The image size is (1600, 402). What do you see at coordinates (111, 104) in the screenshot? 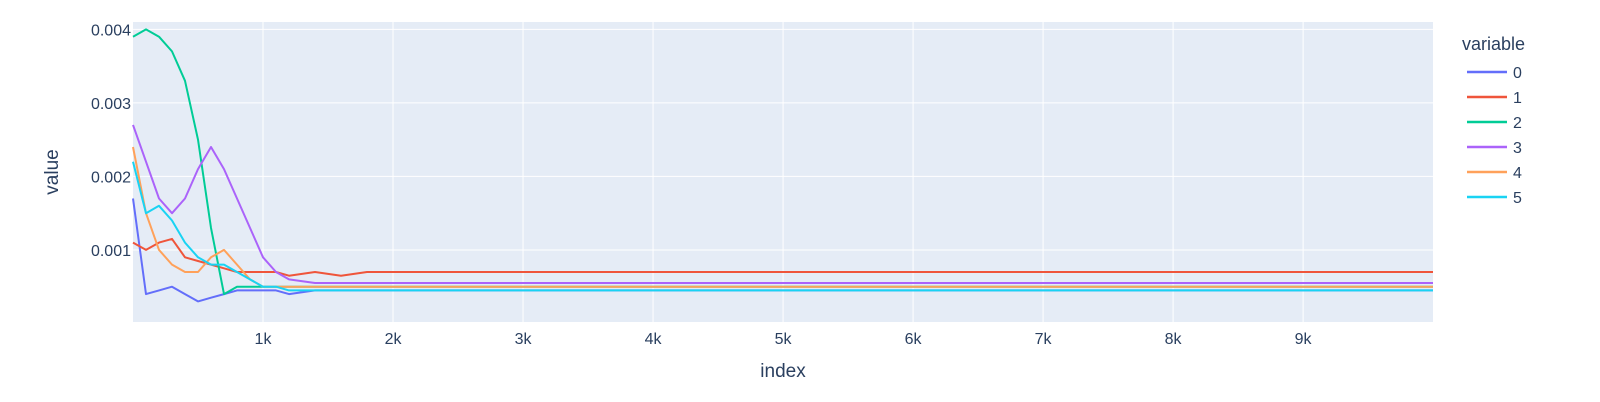
I see `y-tick-label: 0.003` at bounding box center [111, 104].